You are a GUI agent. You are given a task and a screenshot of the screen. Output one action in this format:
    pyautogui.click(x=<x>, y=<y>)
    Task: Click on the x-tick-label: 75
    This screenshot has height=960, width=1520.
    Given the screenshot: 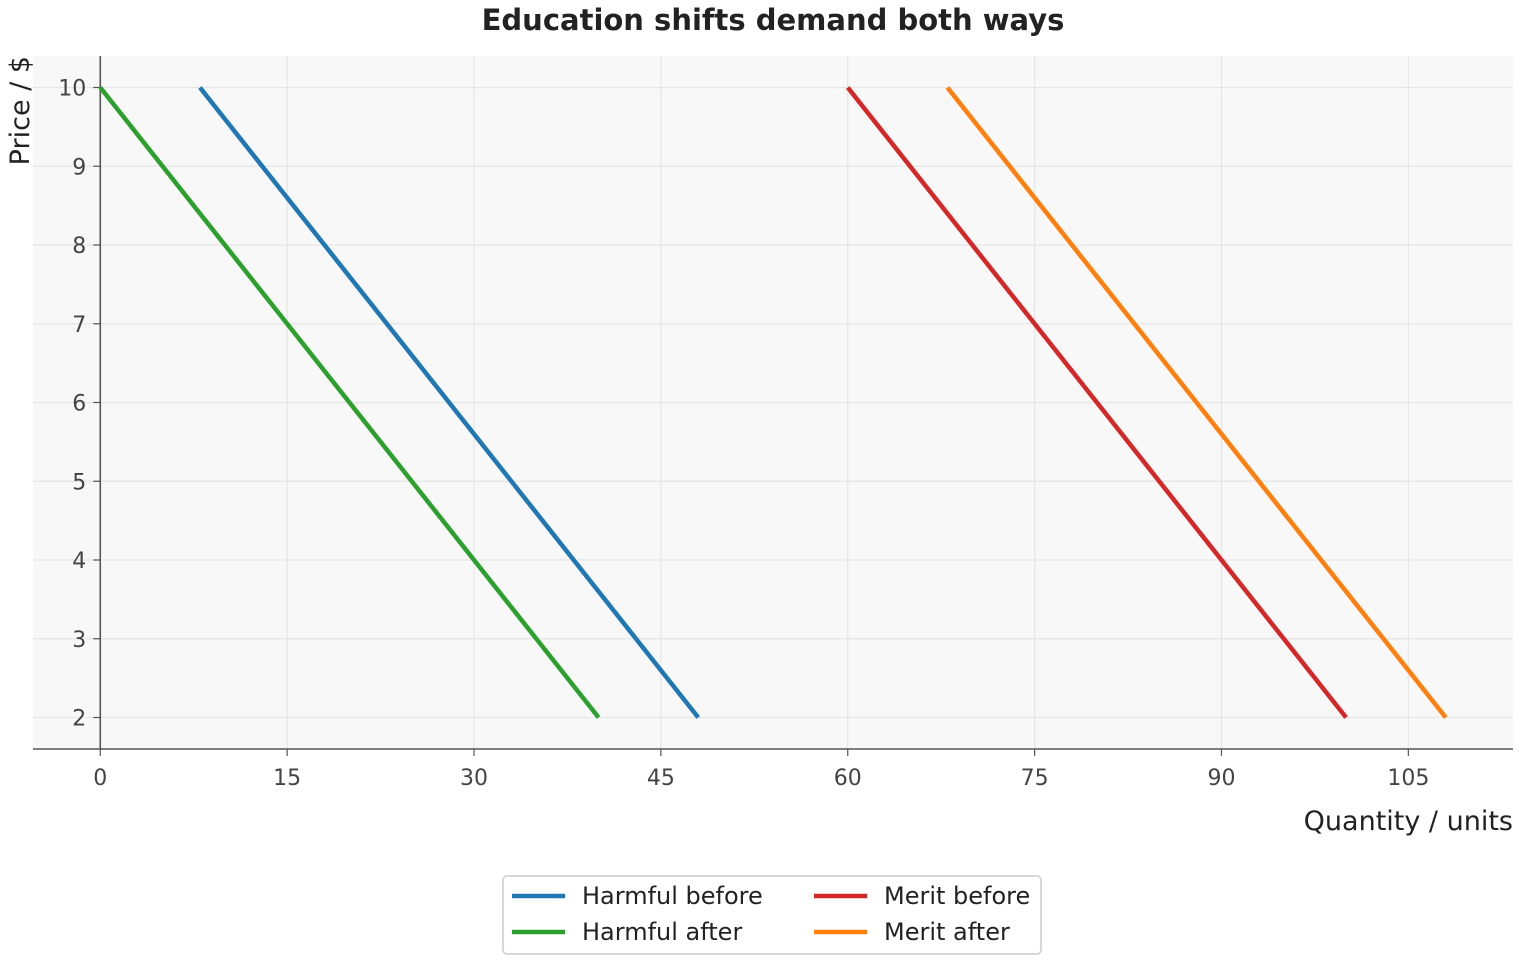 What is the action you would take?
    pyautogui.click(x=1035, y=778)
    